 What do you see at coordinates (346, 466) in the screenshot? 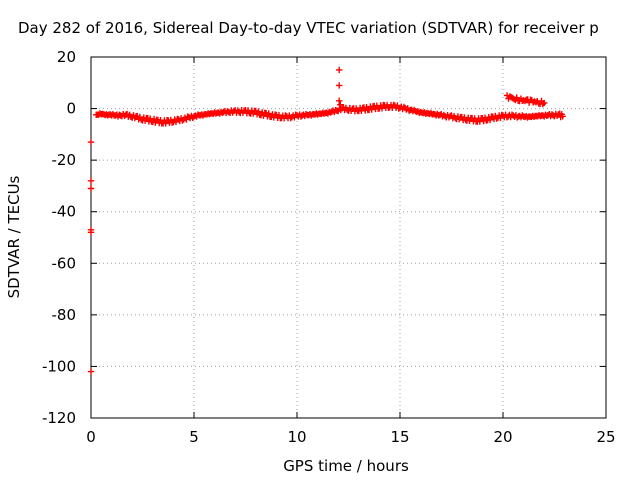
I see `x-axis-label: GPS time / hours` at bounding box center [346, 466].